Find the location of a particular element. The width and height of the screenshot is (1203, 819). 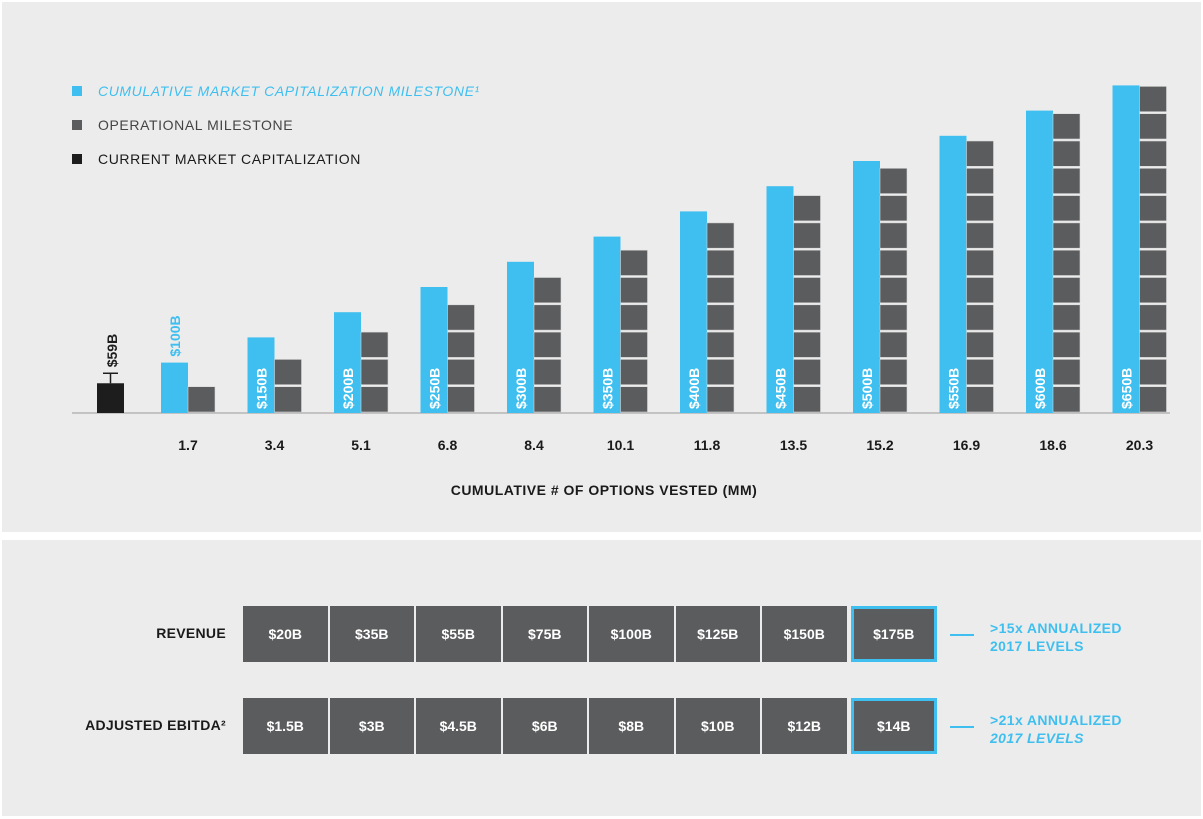

revenue-note: >15x ANNUALIZED 2017 LEVELS is located at coordinates (1056, 637).